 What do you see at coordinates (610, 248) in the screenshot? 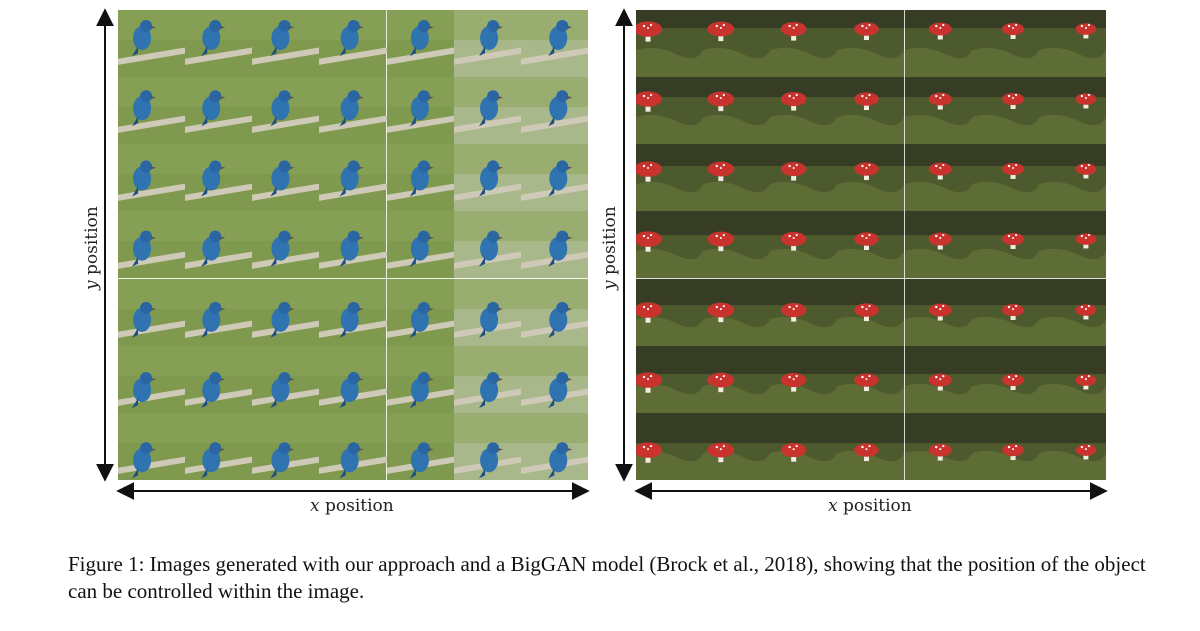
I see `right-y-axis-label: y position` at bounding box center [610, 248].